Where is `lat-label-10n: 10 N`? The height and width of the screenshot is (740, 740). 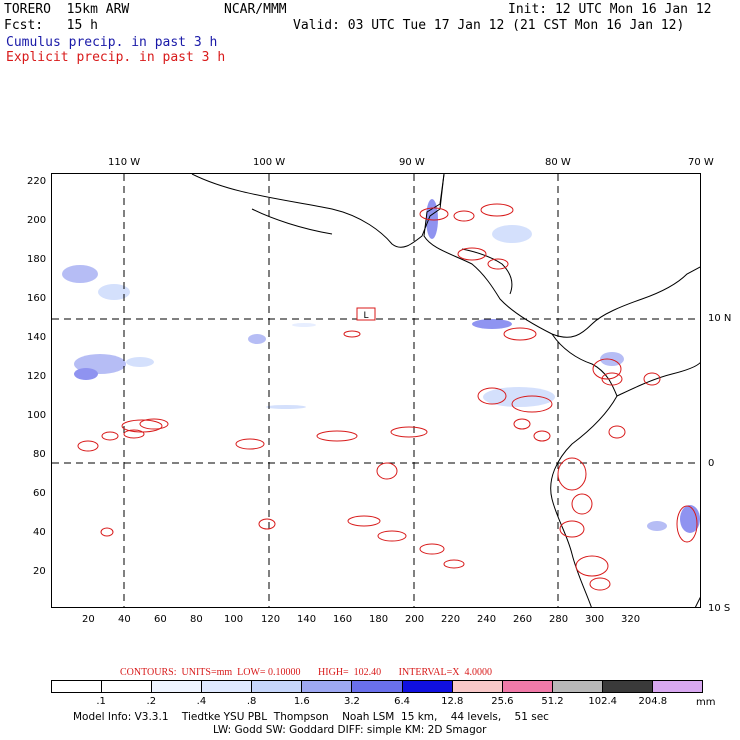
lat-label-10n: 10 N is located at coordinates (720, 318).